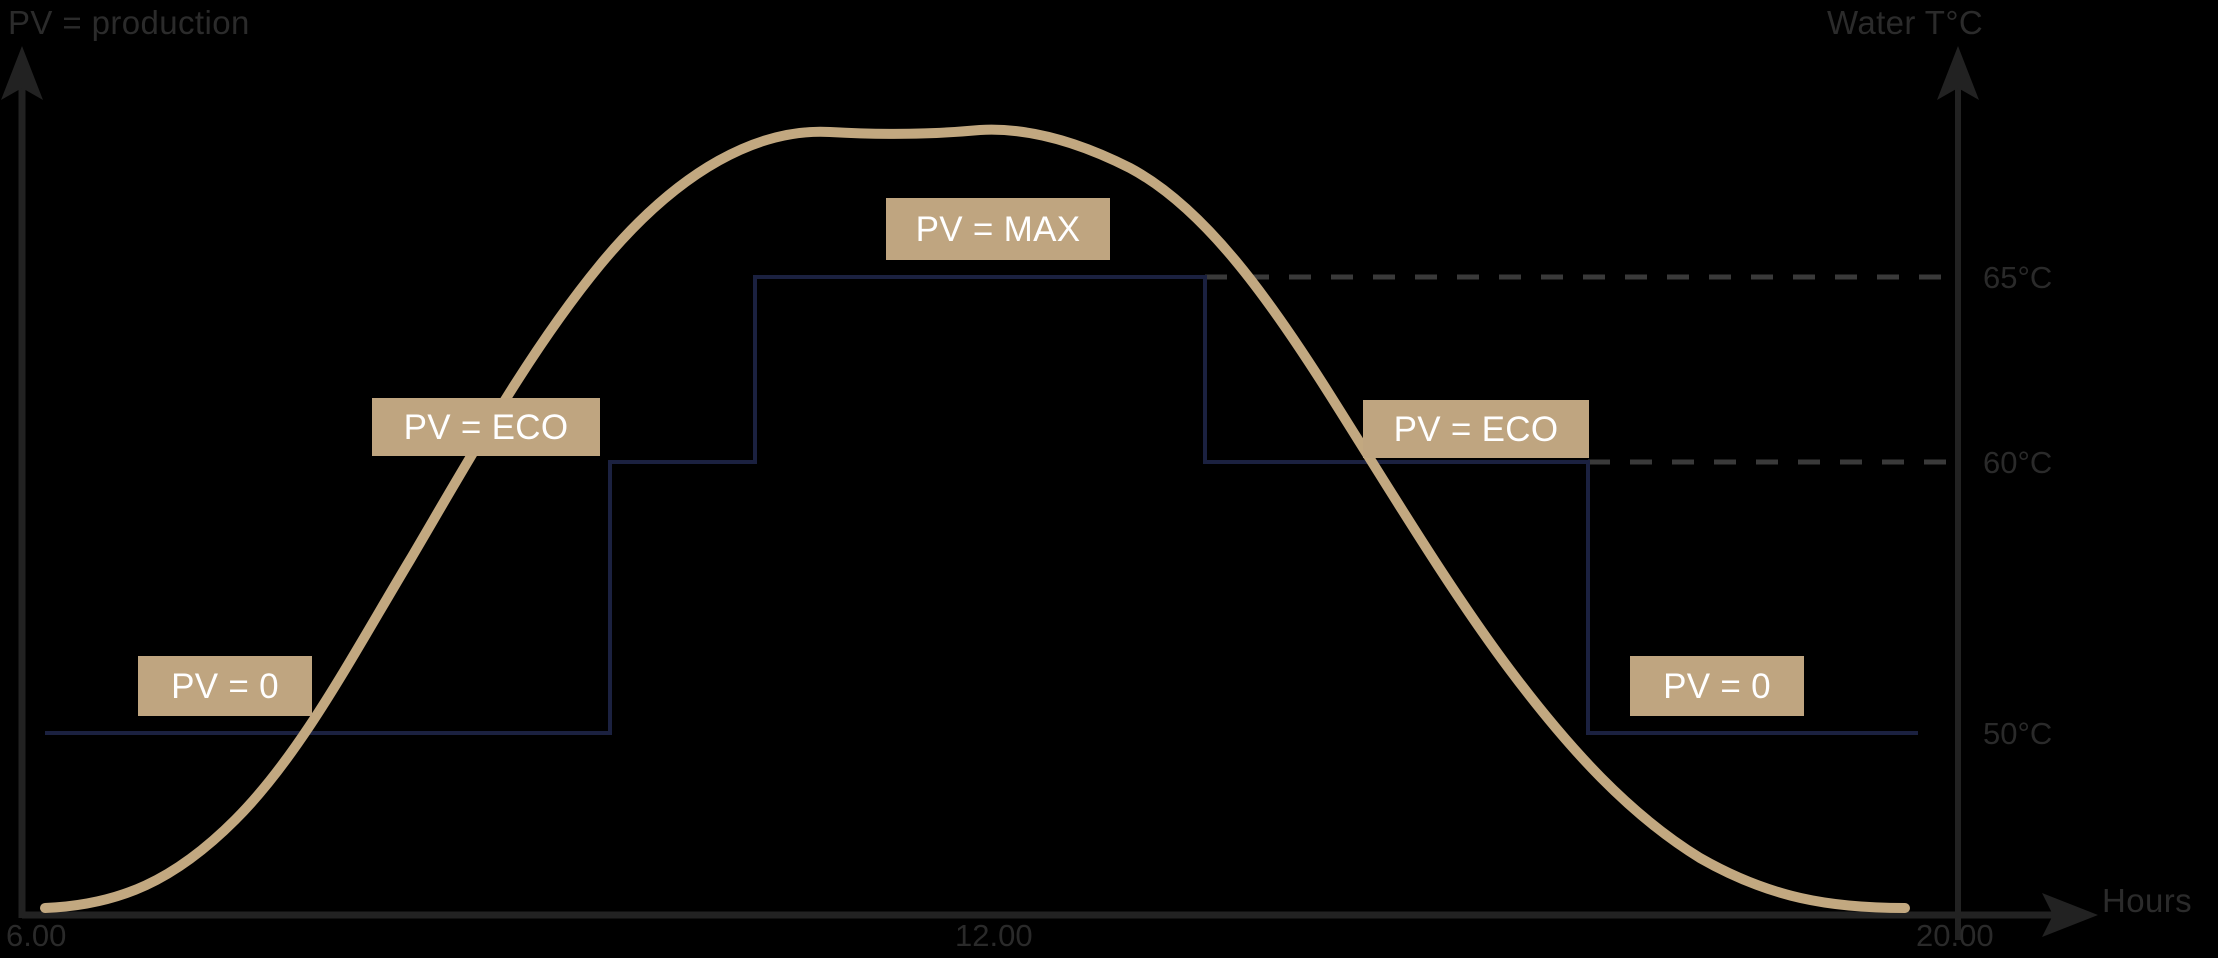 Image resolution: width=2218 pixels, height=958 pixels. I want to click on annotation-badge-pv-zero-left: PV = 0, so click(225, 686).